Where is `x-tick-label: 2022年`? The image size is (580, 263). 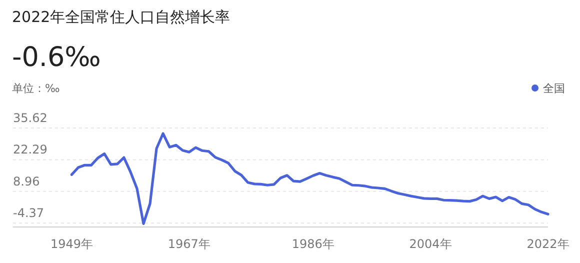 x-tick-label: 2022年 is located at coordinates (548, 244).